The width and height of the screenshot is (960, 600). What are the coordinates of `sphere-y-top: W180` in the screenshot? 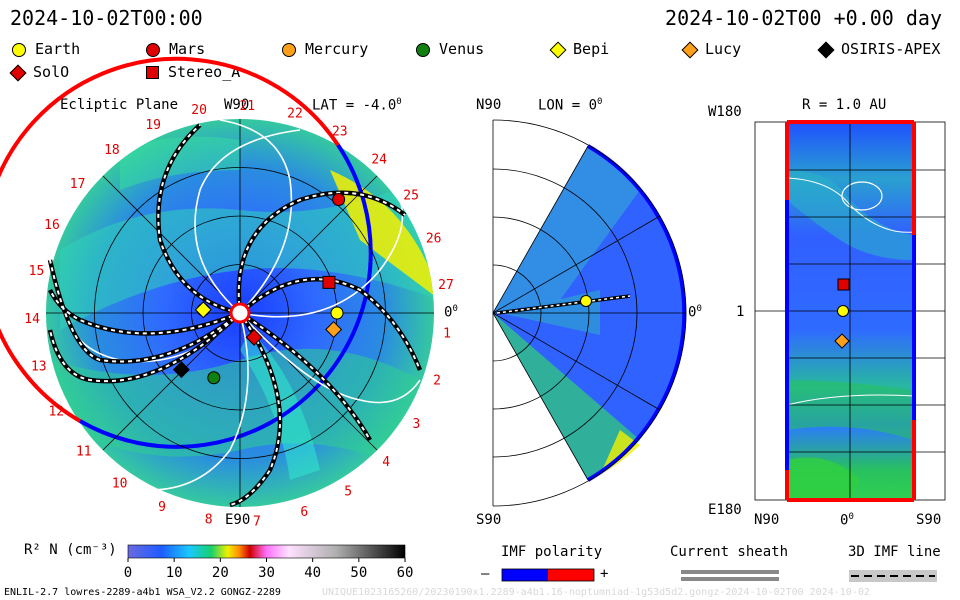 It's located at (725, 112).